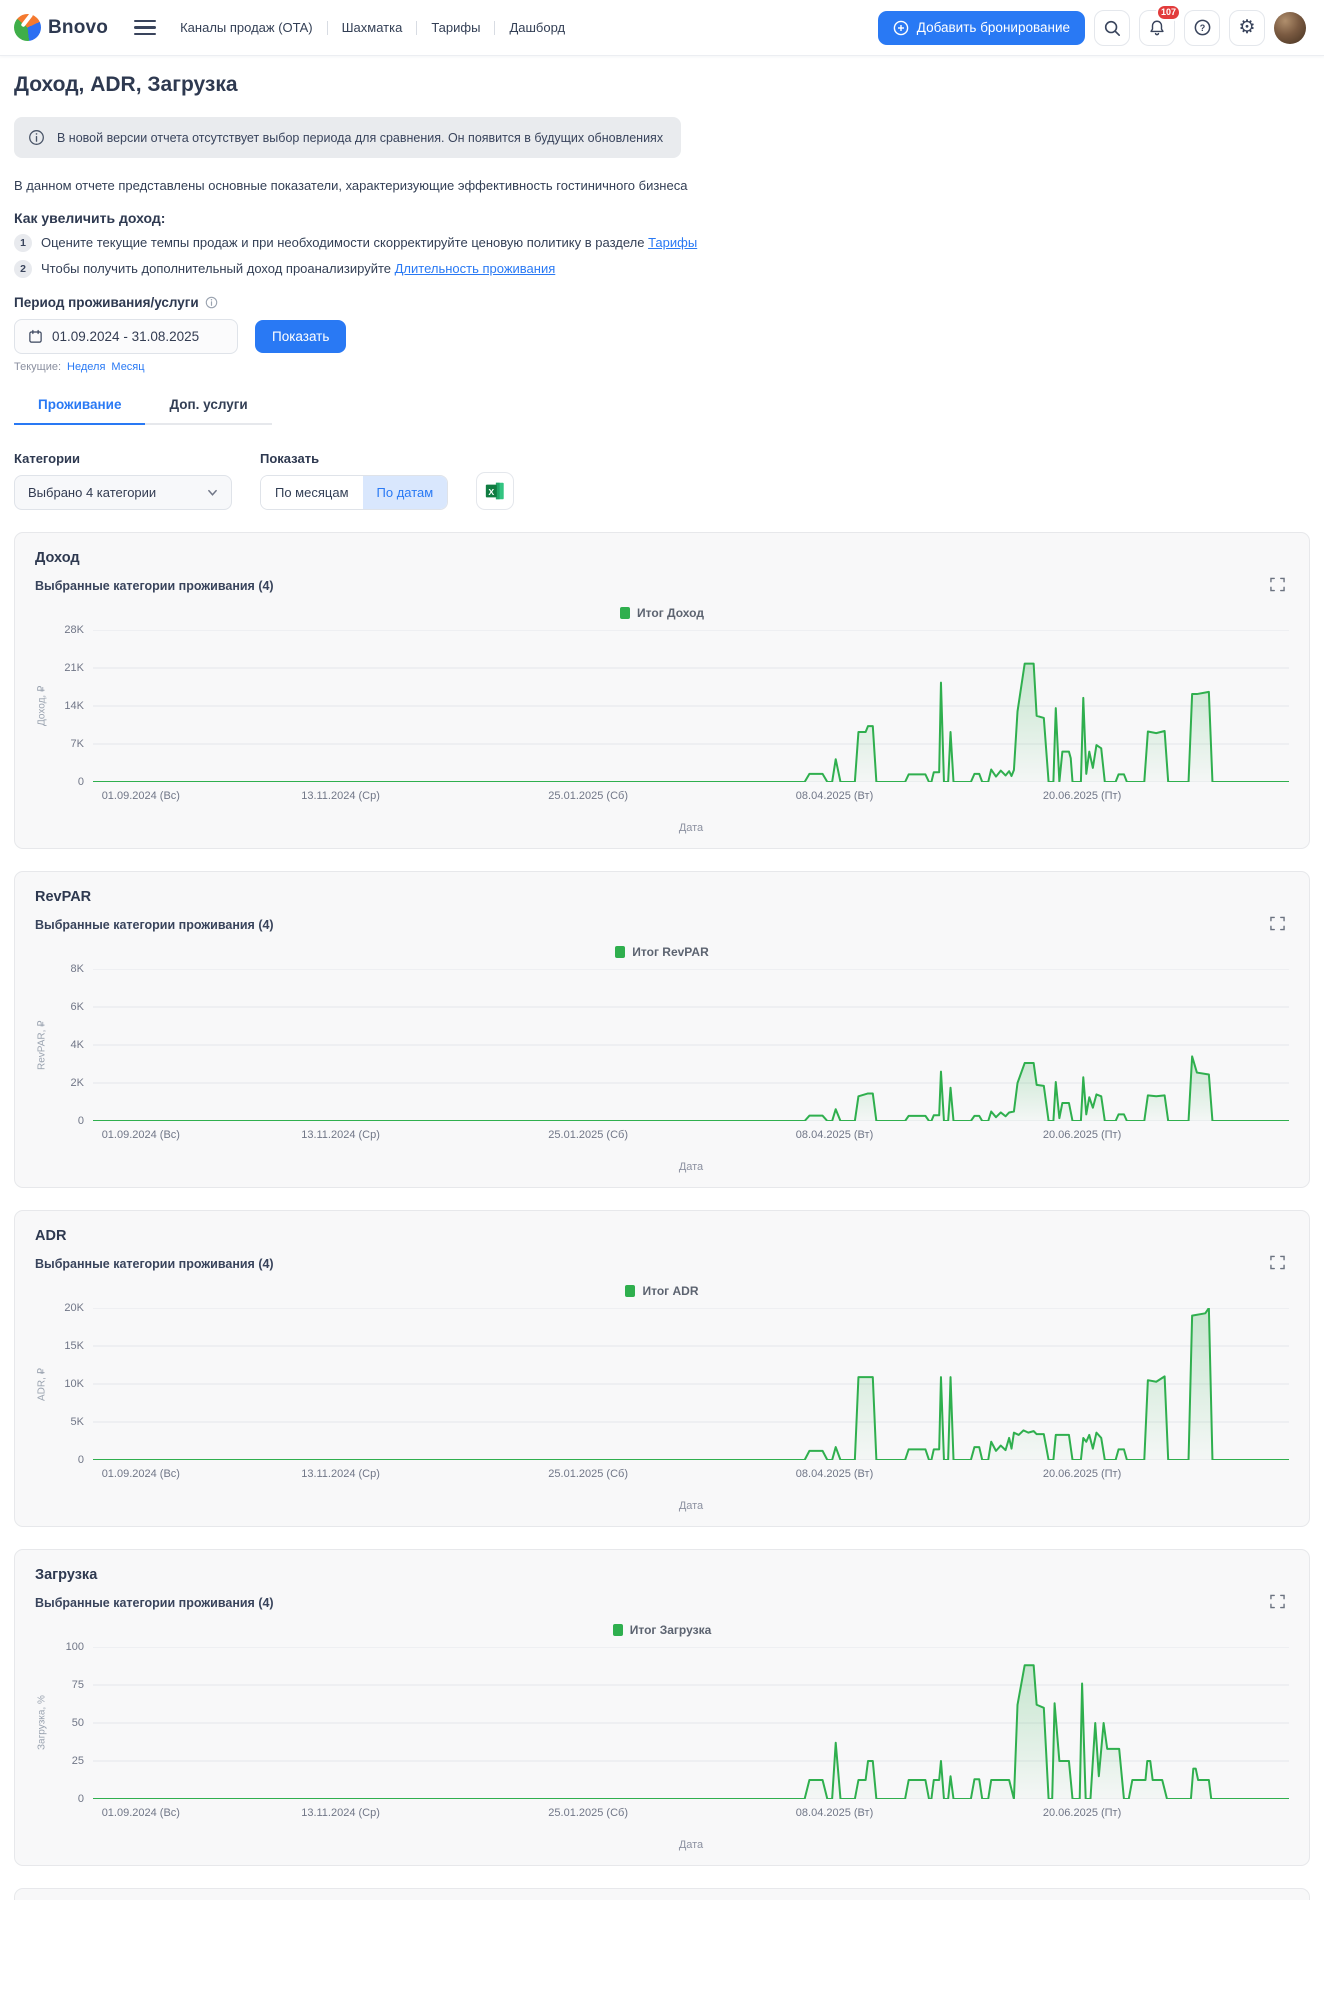 The width and height of the screenshot is (1324, 1999). Describe the element at coordinates (1168, 12) in the screenshot. I see `notification-badge: 107` at that location.